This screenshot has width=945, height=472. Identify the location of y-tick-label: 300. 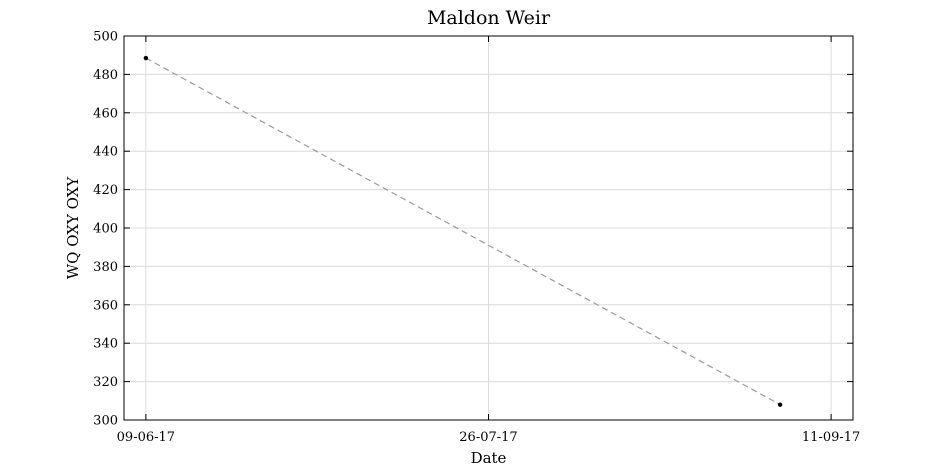
(105, 421).